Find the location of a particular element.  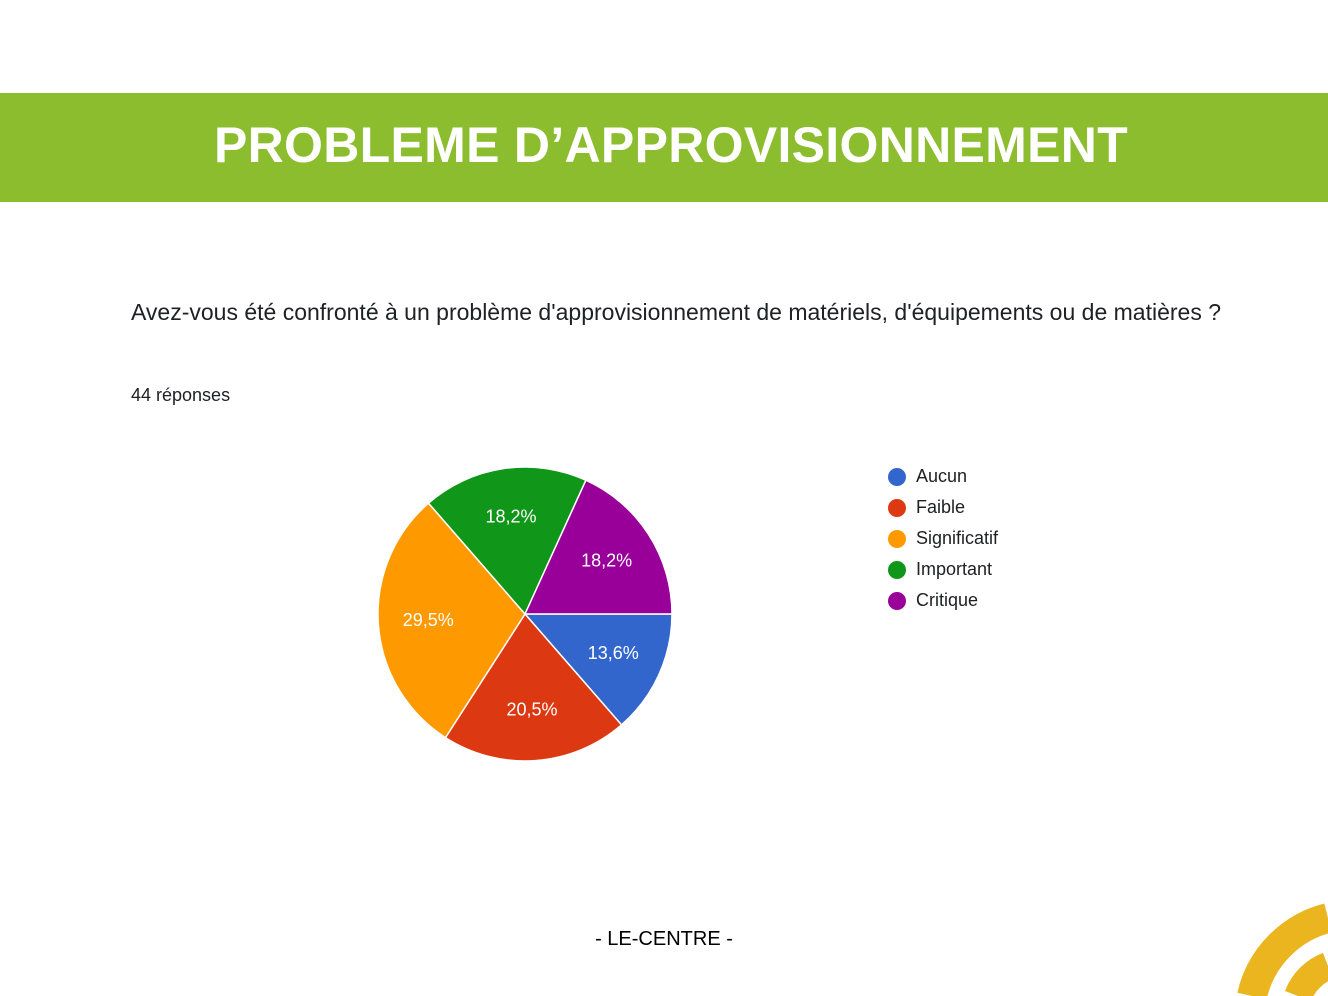

title-banner: PROBLEME D’APPROVISIONNEMENT is located at coordinates (664, 147).